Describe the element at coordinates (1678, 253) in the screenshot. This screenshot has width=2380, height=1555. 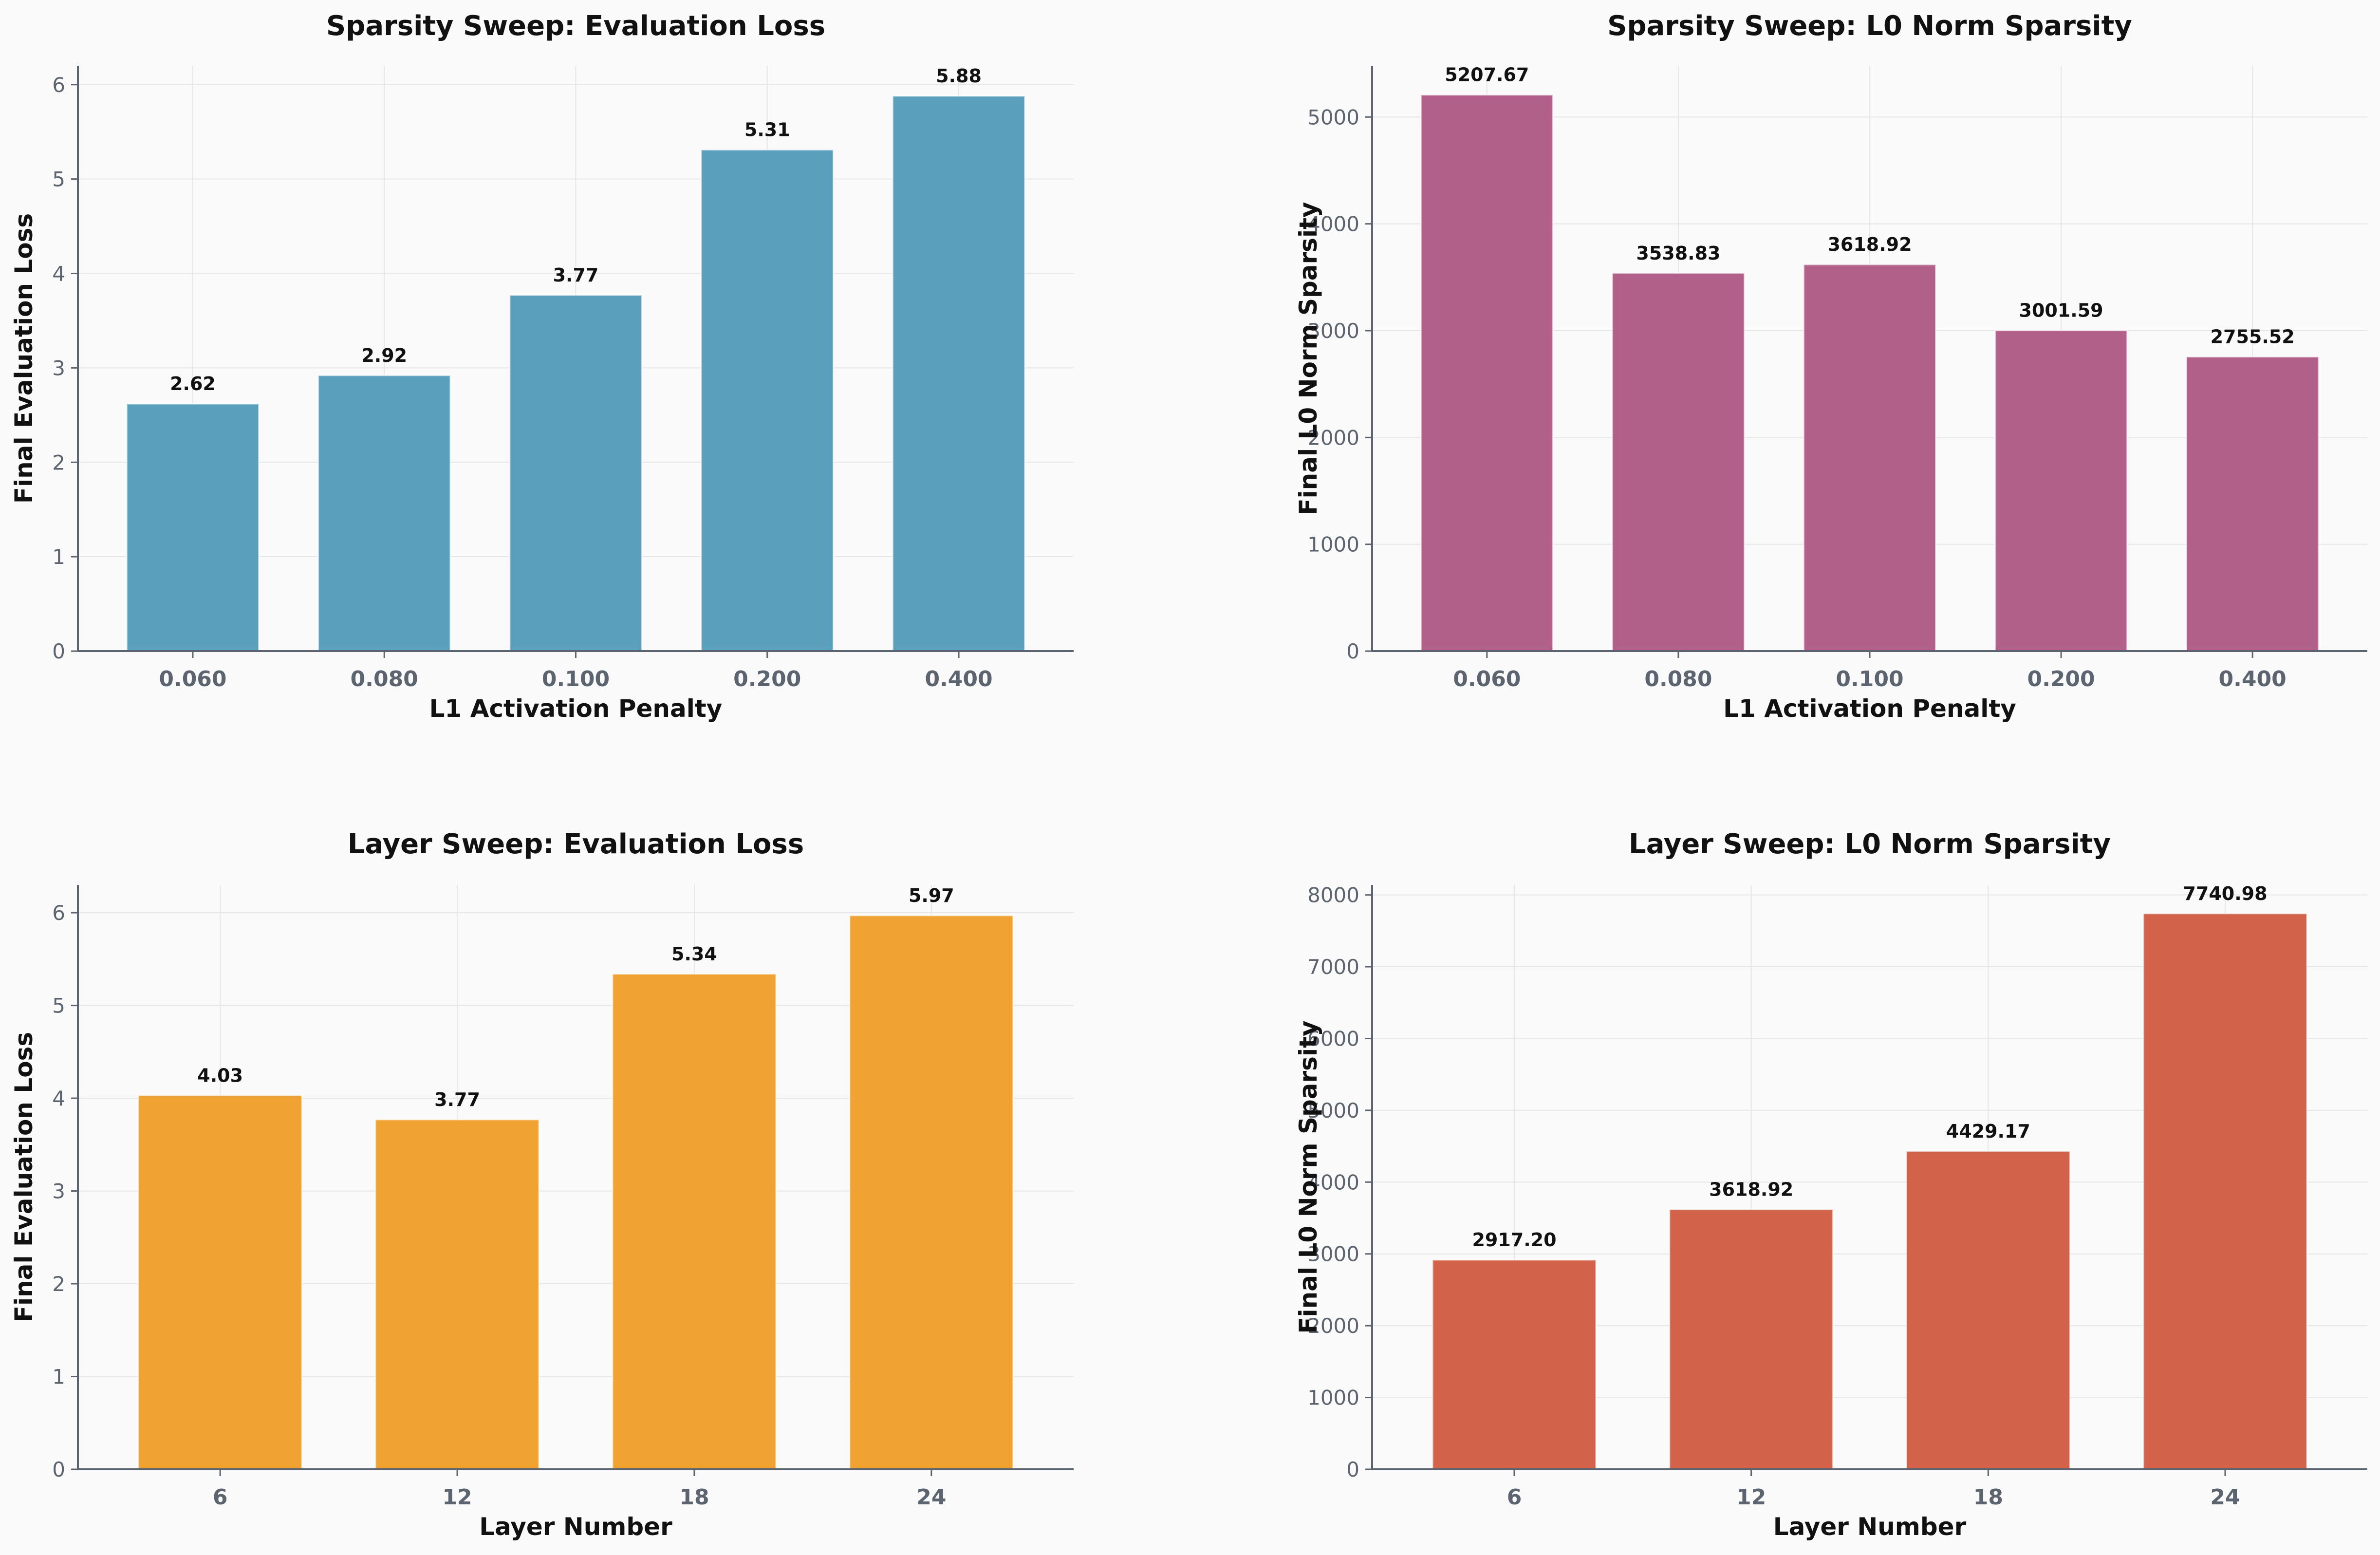
I see `bar-value-label: 3538.83` at that location.